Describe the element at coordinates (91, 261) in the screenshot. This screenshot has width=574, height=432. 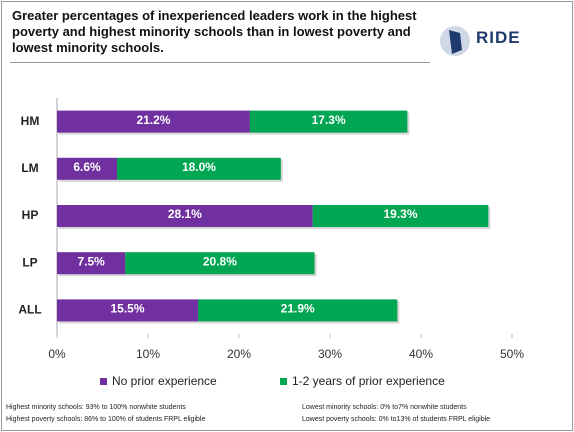
I see `value-label: 7.5%` at that location.